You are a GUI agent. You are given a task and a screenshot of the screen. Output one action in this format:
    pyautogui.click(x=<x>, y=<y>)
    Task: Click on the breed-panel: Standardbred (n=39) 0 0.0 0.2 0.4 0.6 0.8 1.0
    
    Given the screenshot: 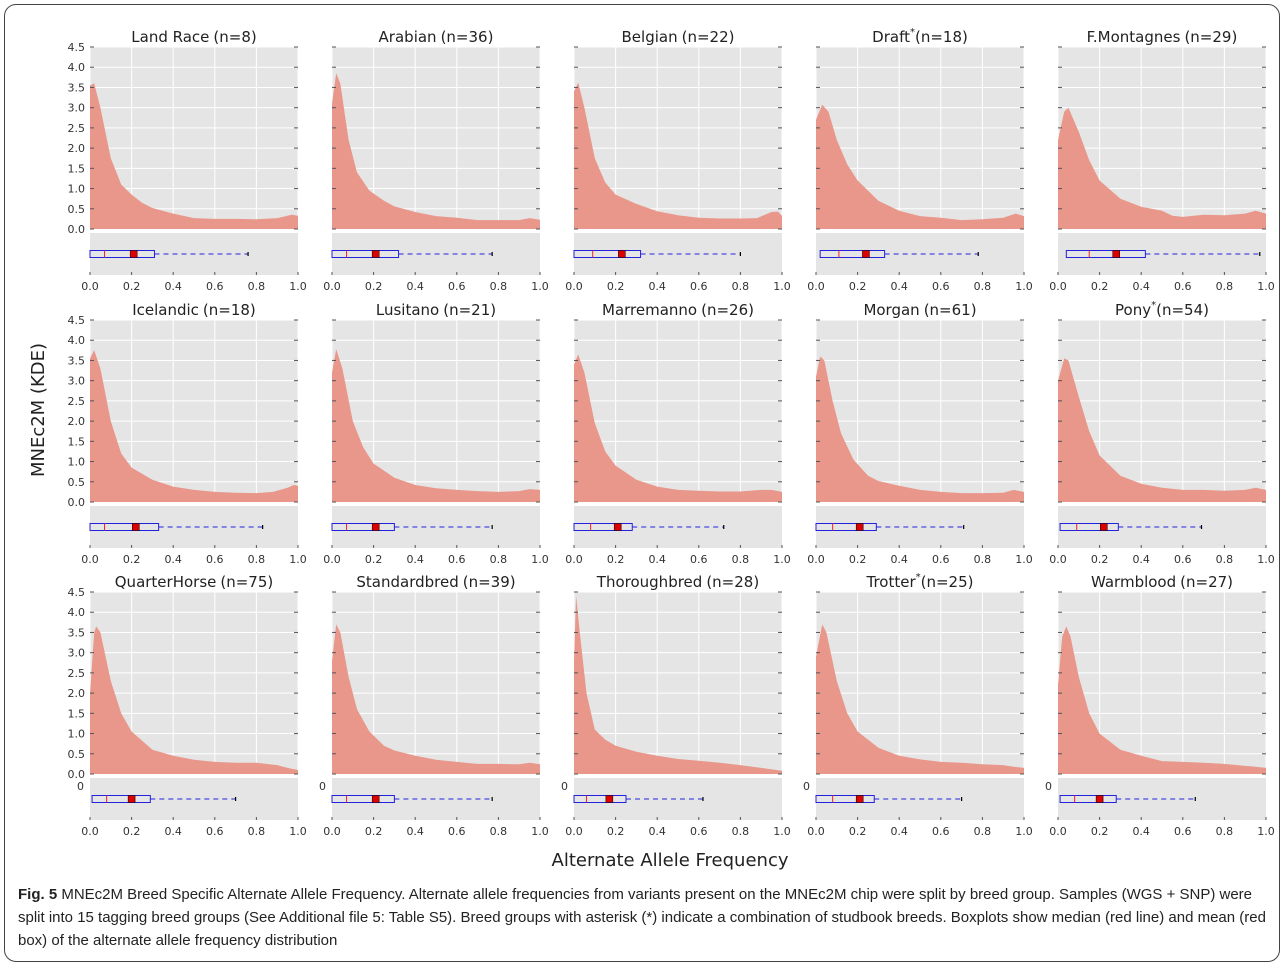 What is the action you would take?
    pyautogui.click(x=434, y=705)
    